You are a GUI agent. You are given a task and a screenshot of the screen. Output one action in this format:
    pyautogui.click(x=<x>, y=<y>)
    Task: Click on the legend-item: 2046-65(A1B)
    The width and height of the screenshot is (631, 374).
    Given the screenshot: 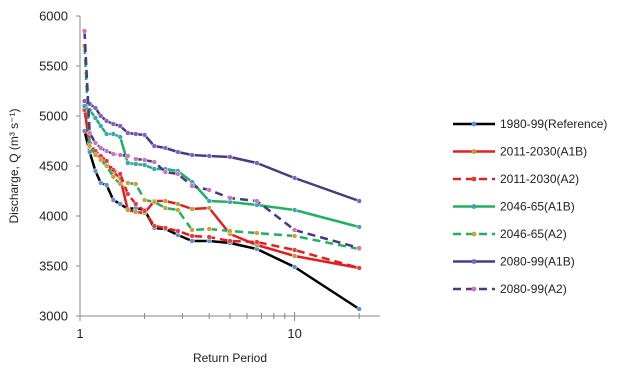 What is the action you would take?
    pyautogui.click(x=514, y=207)
    